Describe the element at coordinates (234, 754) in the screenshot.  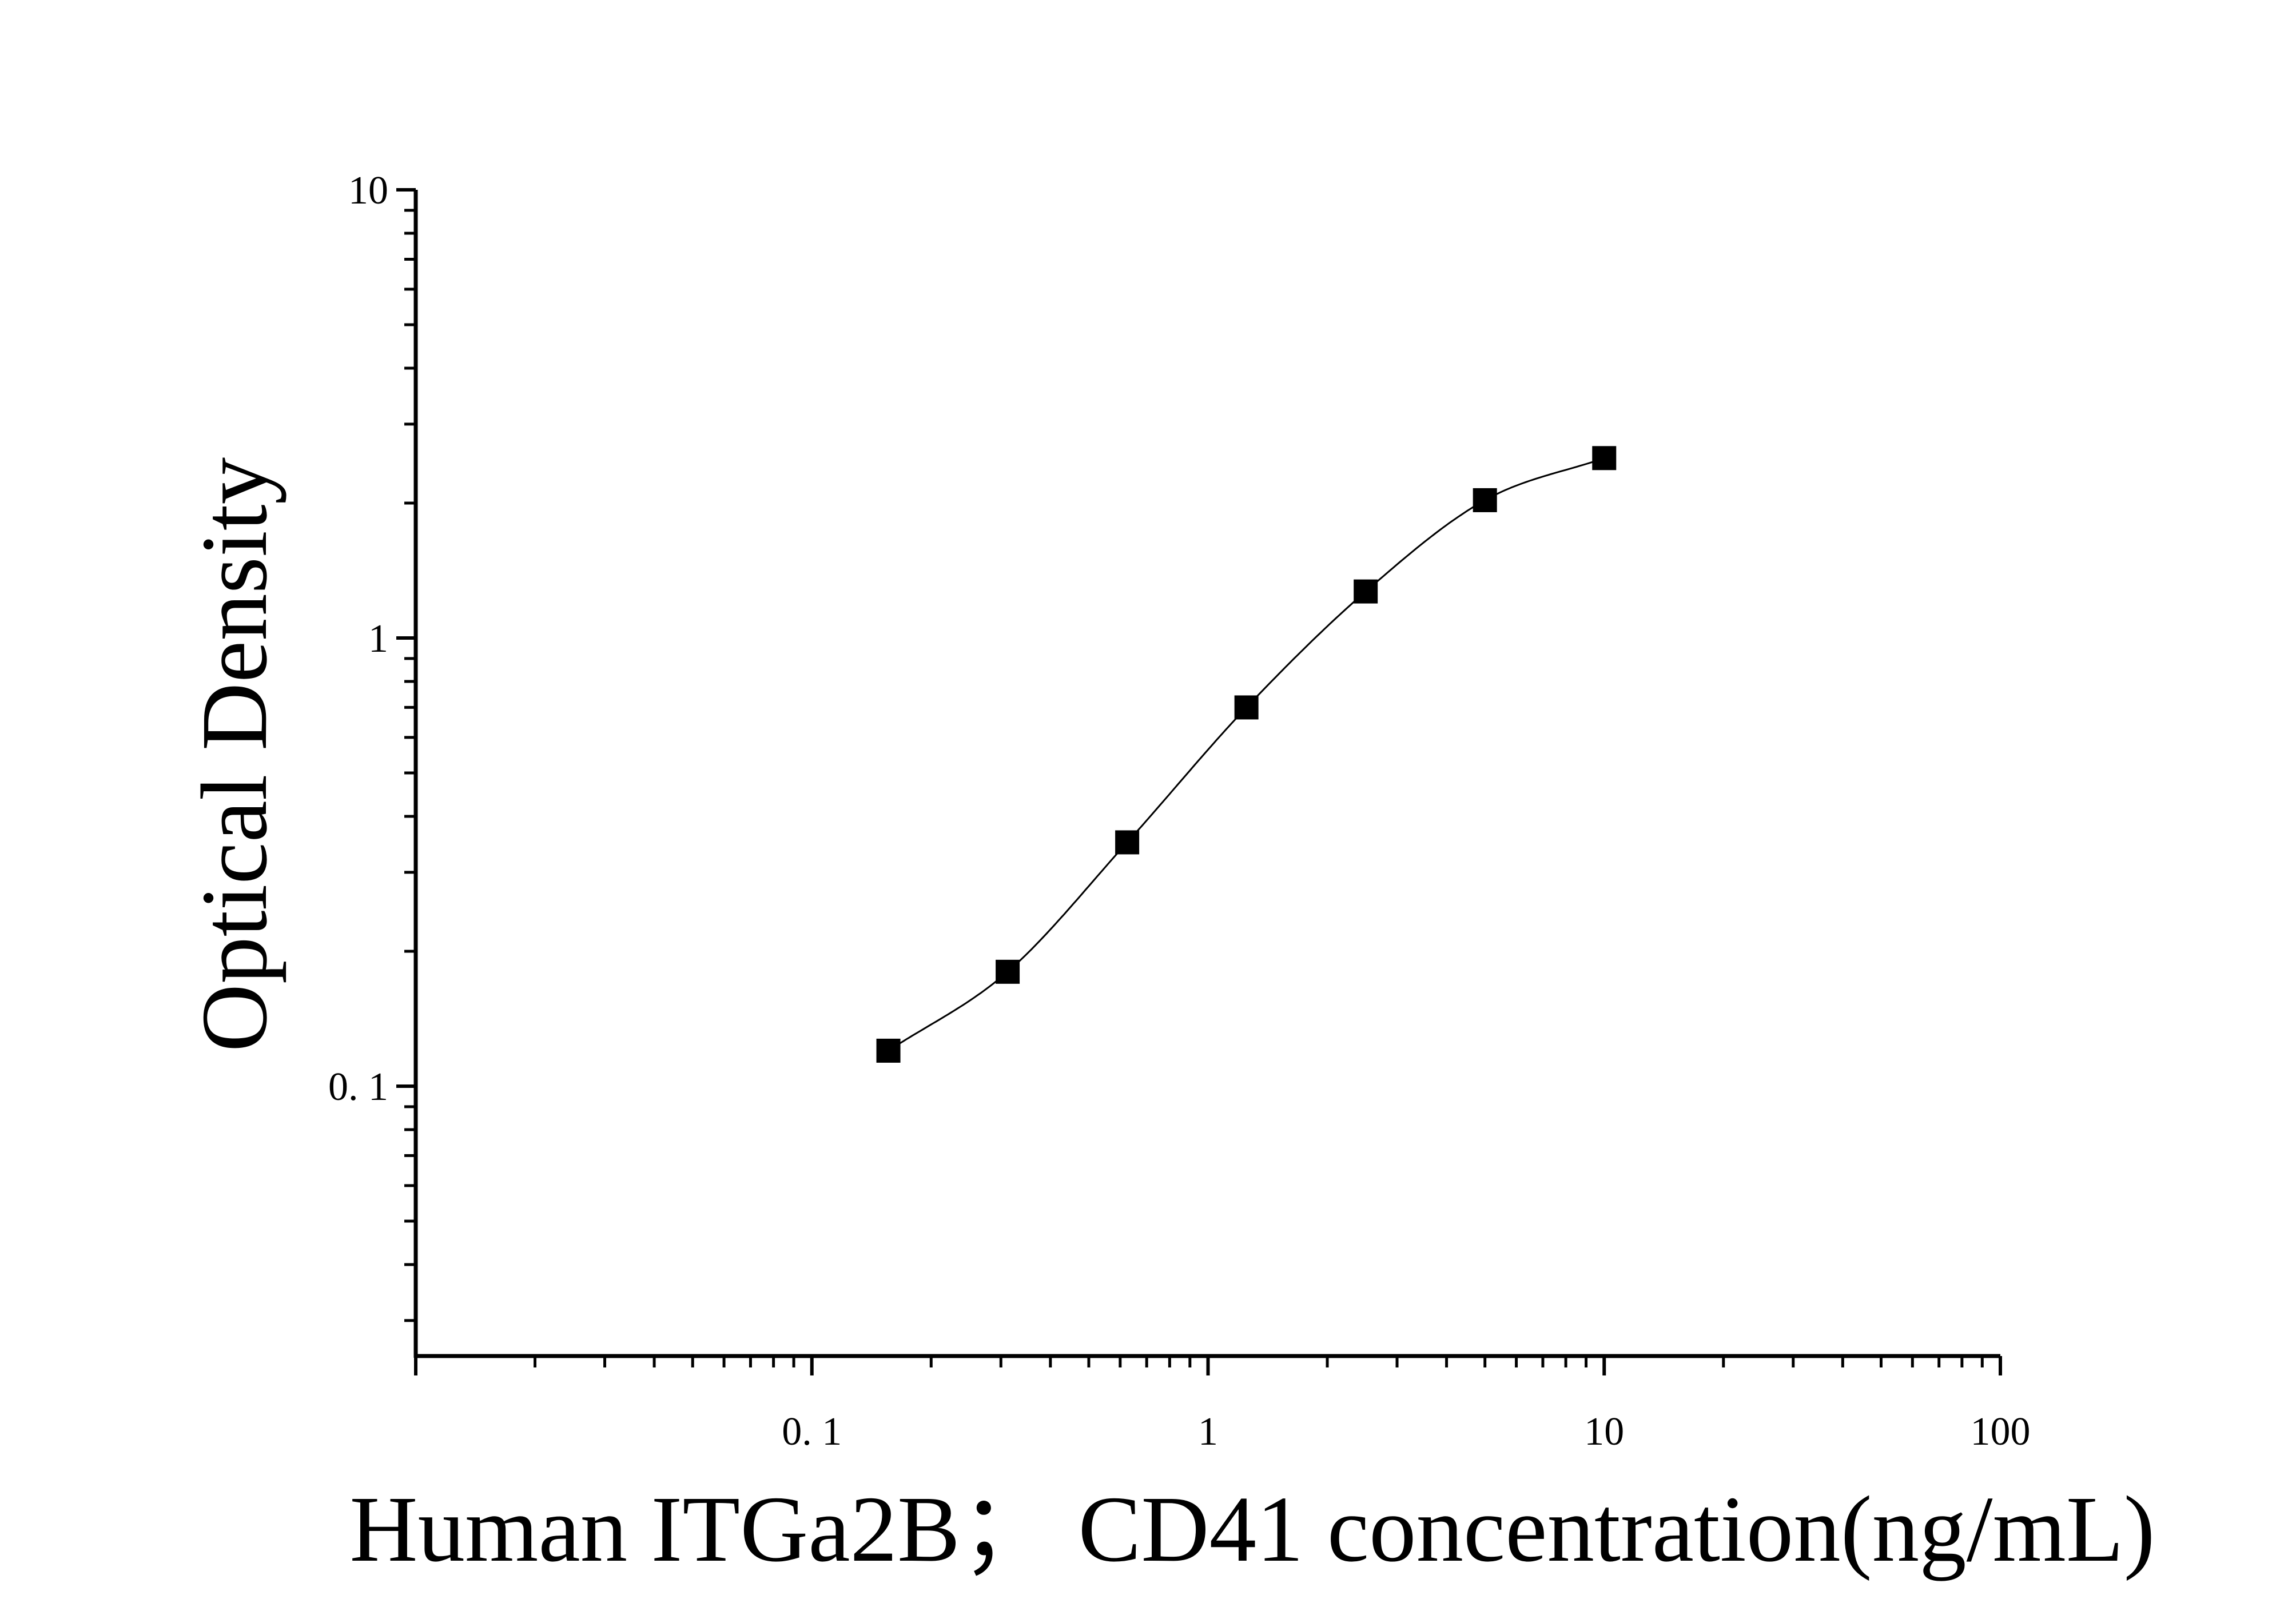
I see `y-axis-title: Optical Density` at that location.